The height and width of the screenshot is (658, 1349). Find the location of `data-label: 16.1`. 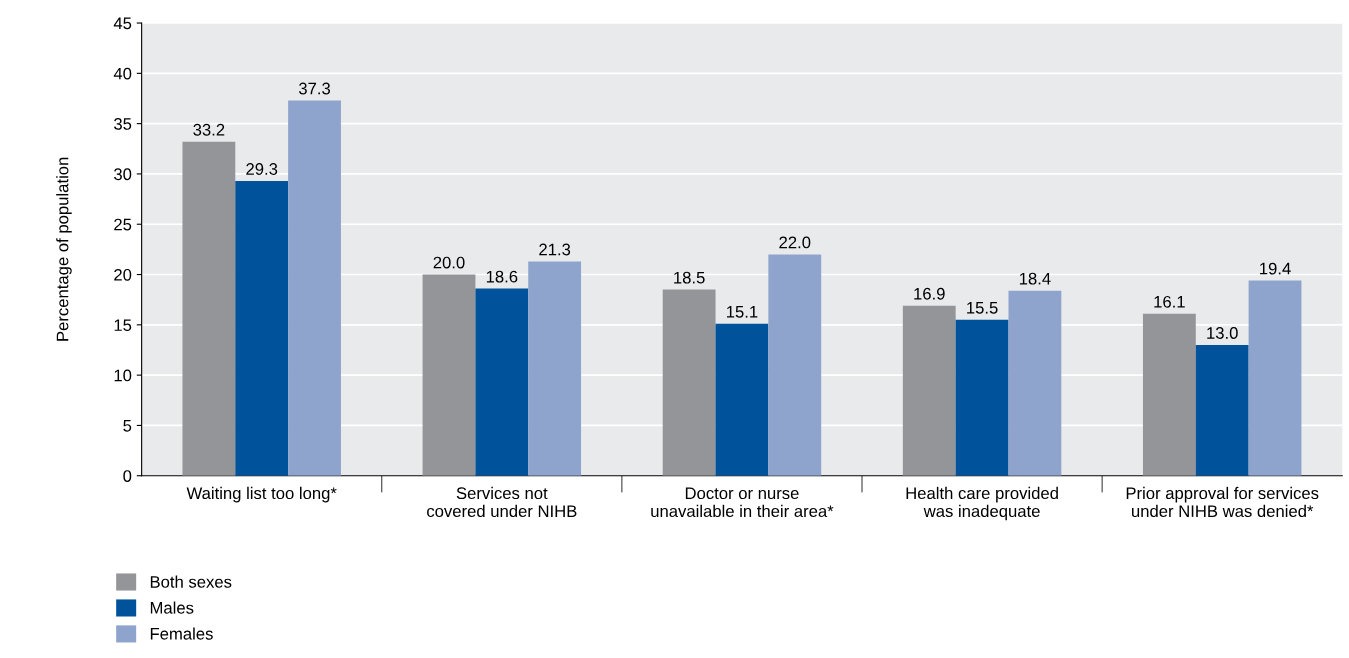

data-label: 16.1 is located at coordinates (1169, 301).